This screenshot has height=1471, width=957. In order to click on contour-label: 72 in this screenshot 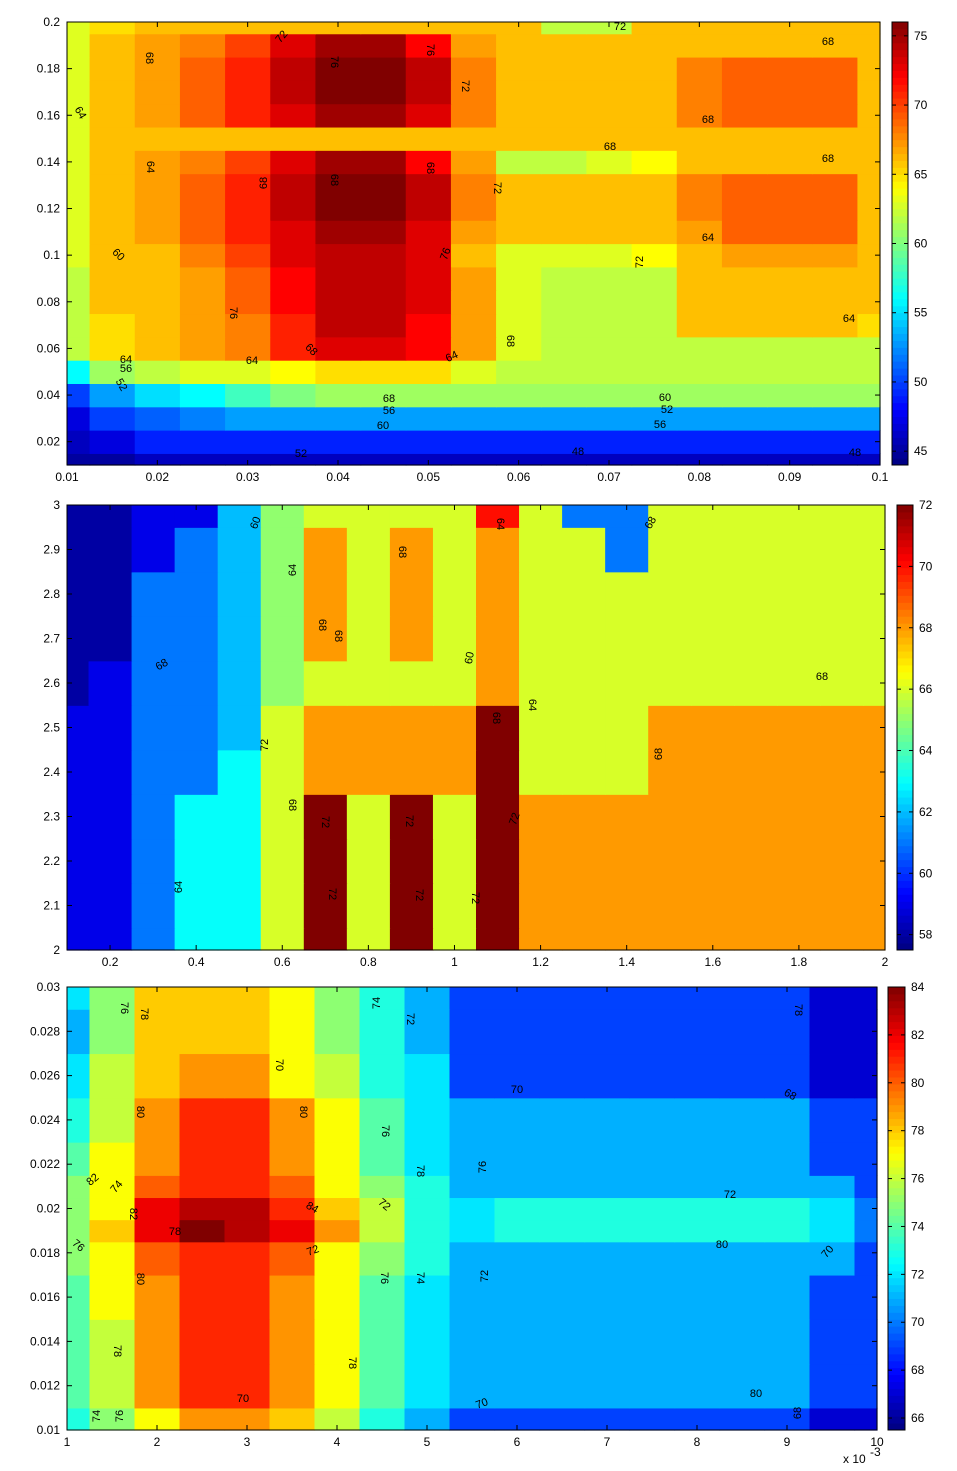, I will do `click(640, 262)`.